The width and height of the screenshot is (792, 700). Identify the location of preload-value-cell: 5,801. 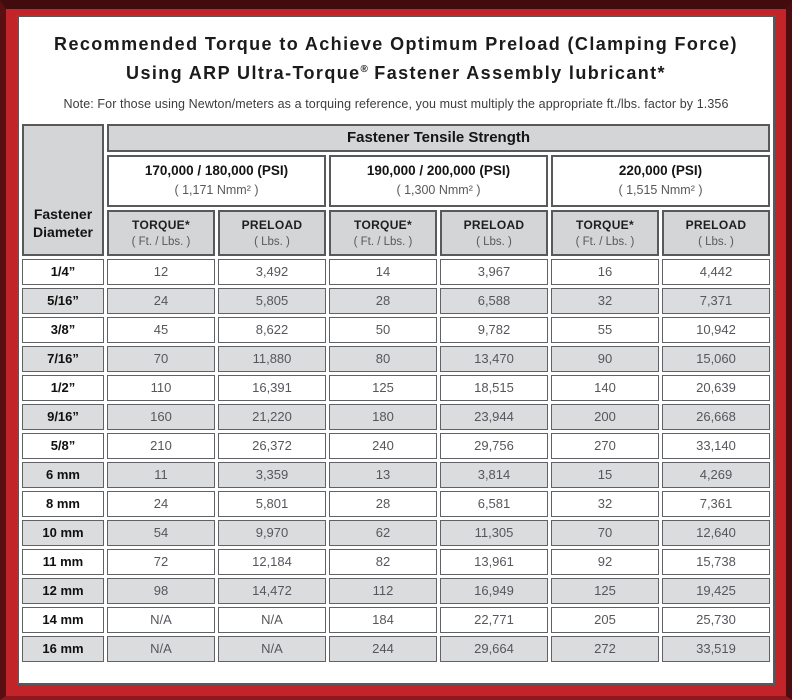
(272, 503).